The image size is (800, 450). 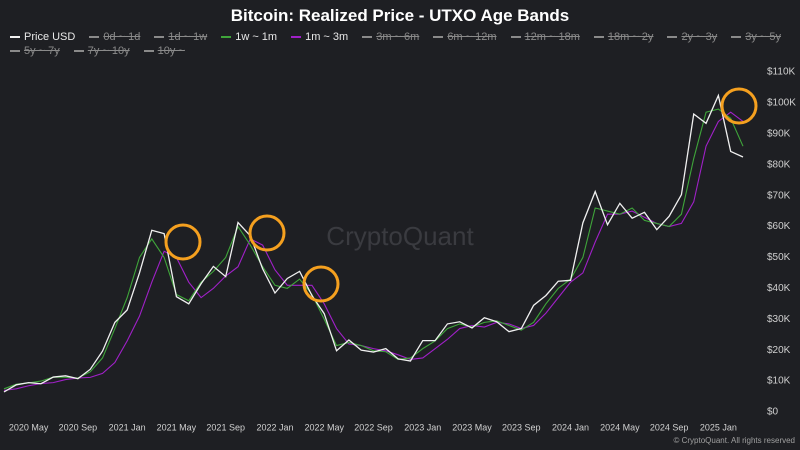 What do you see at coordinates (699, 37) in the screenshot?
I see `legend-label: 2y ~ 3y` at bounding box center [699, 37].